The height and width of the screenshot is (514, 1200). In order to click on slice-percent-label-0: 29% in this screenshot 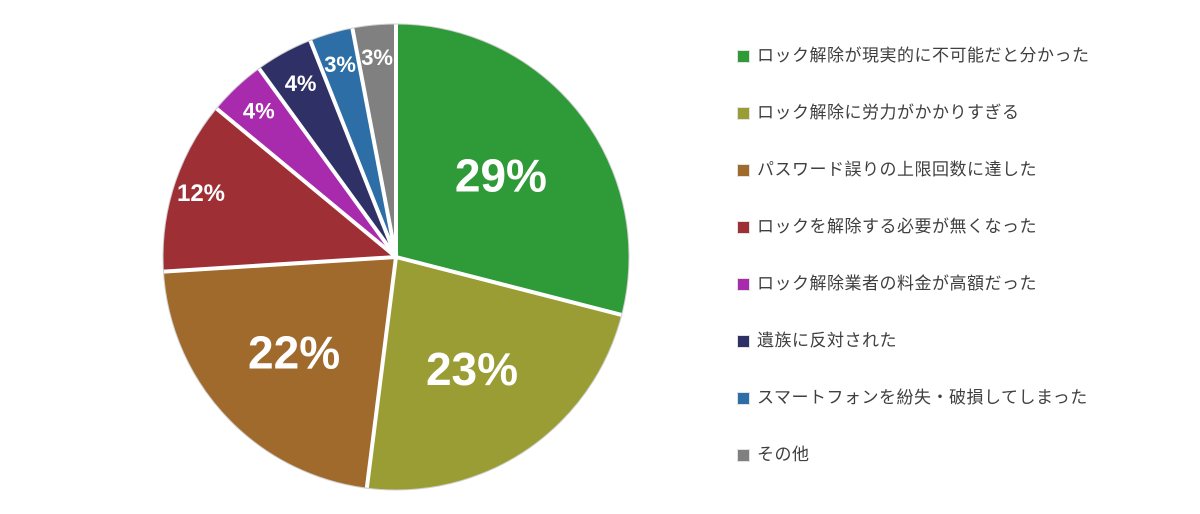, I will do `click(501, 176)`.